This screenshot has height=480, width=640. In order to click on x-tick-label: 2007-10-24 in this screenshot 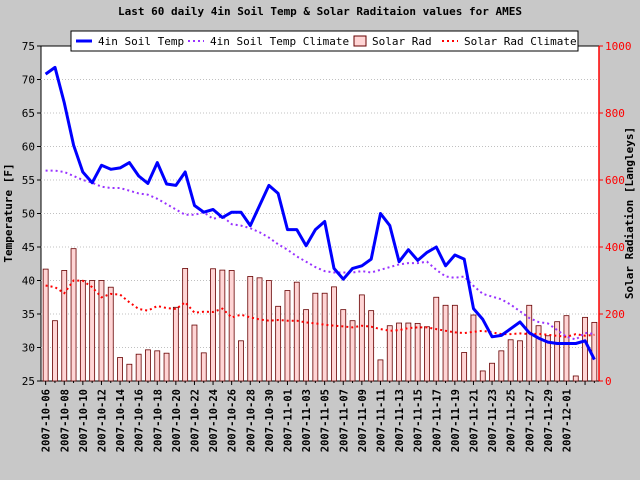, I will do `click(214, 420)`.